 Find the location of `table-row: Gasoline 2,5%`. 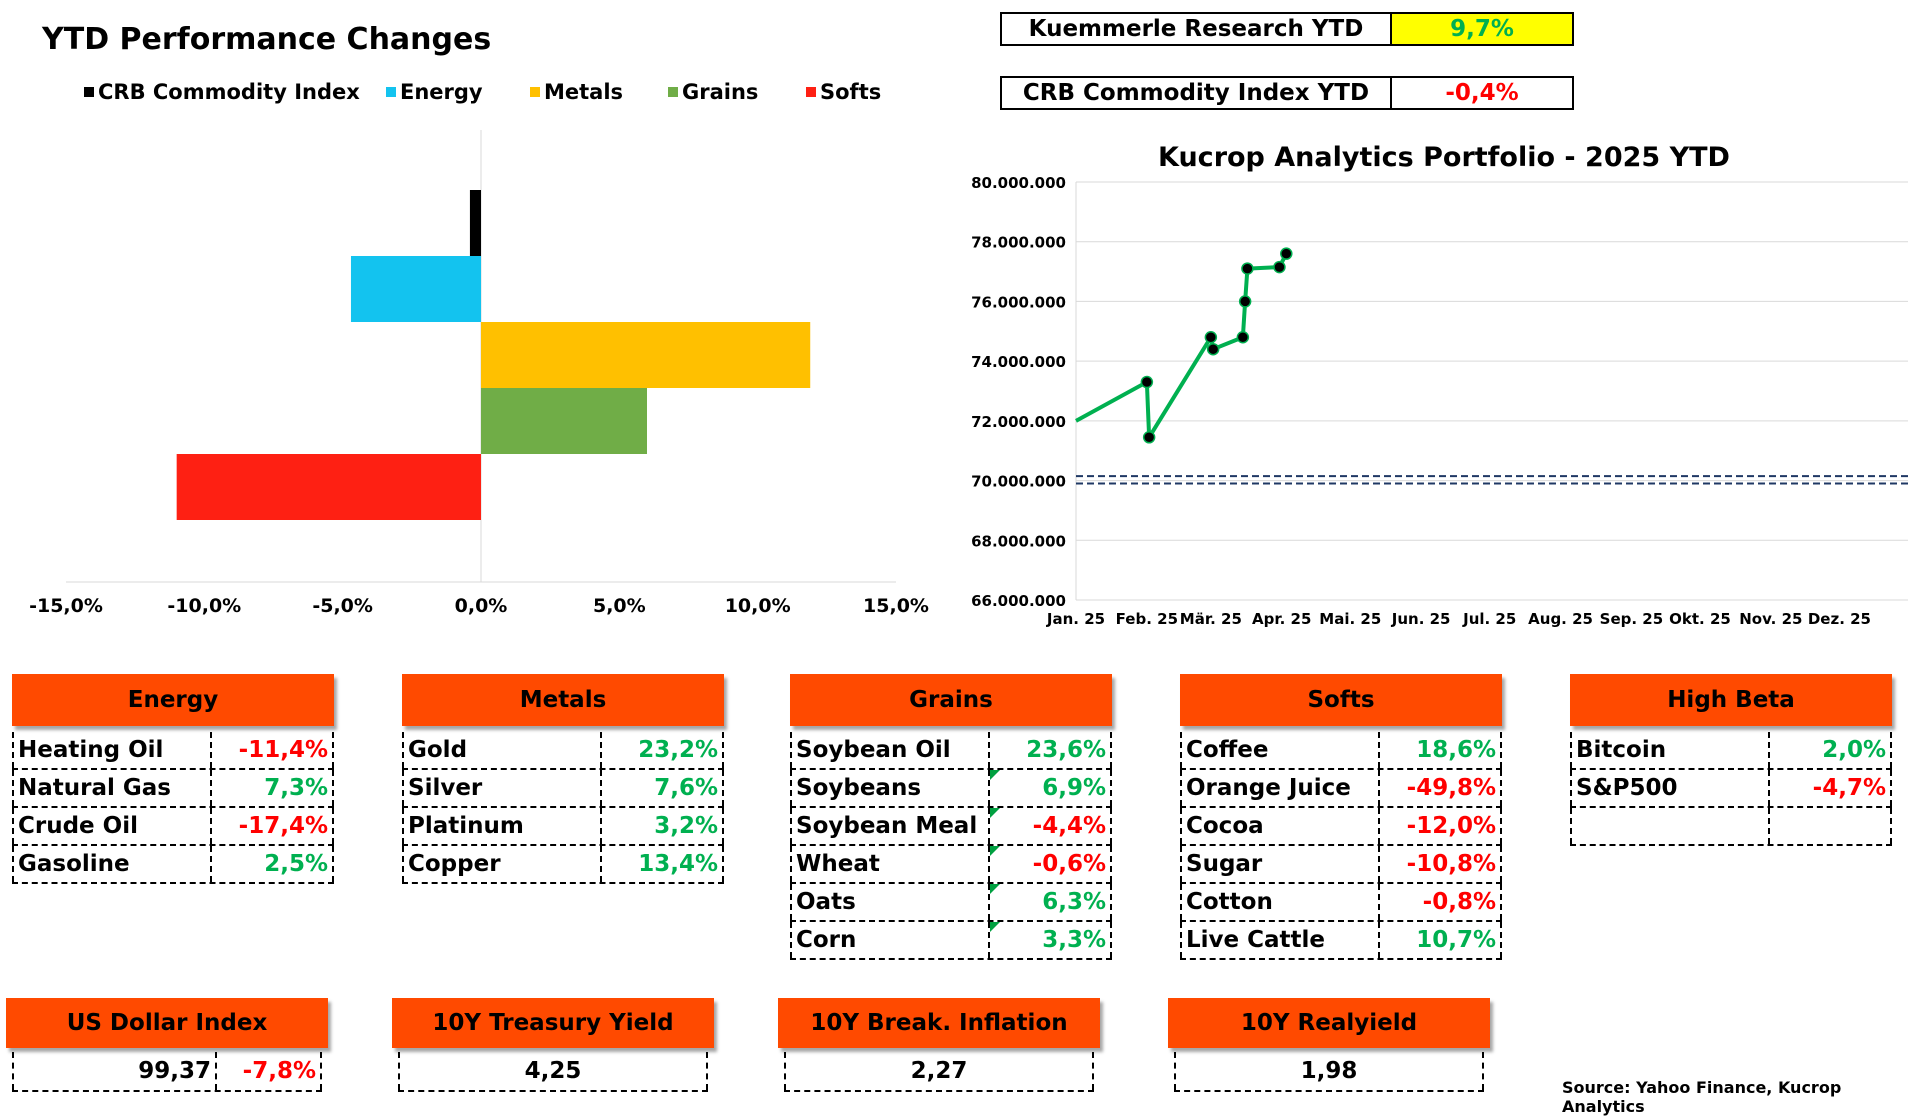

table-row: Gasoline 2,5% is located at coordinates (173, 865).